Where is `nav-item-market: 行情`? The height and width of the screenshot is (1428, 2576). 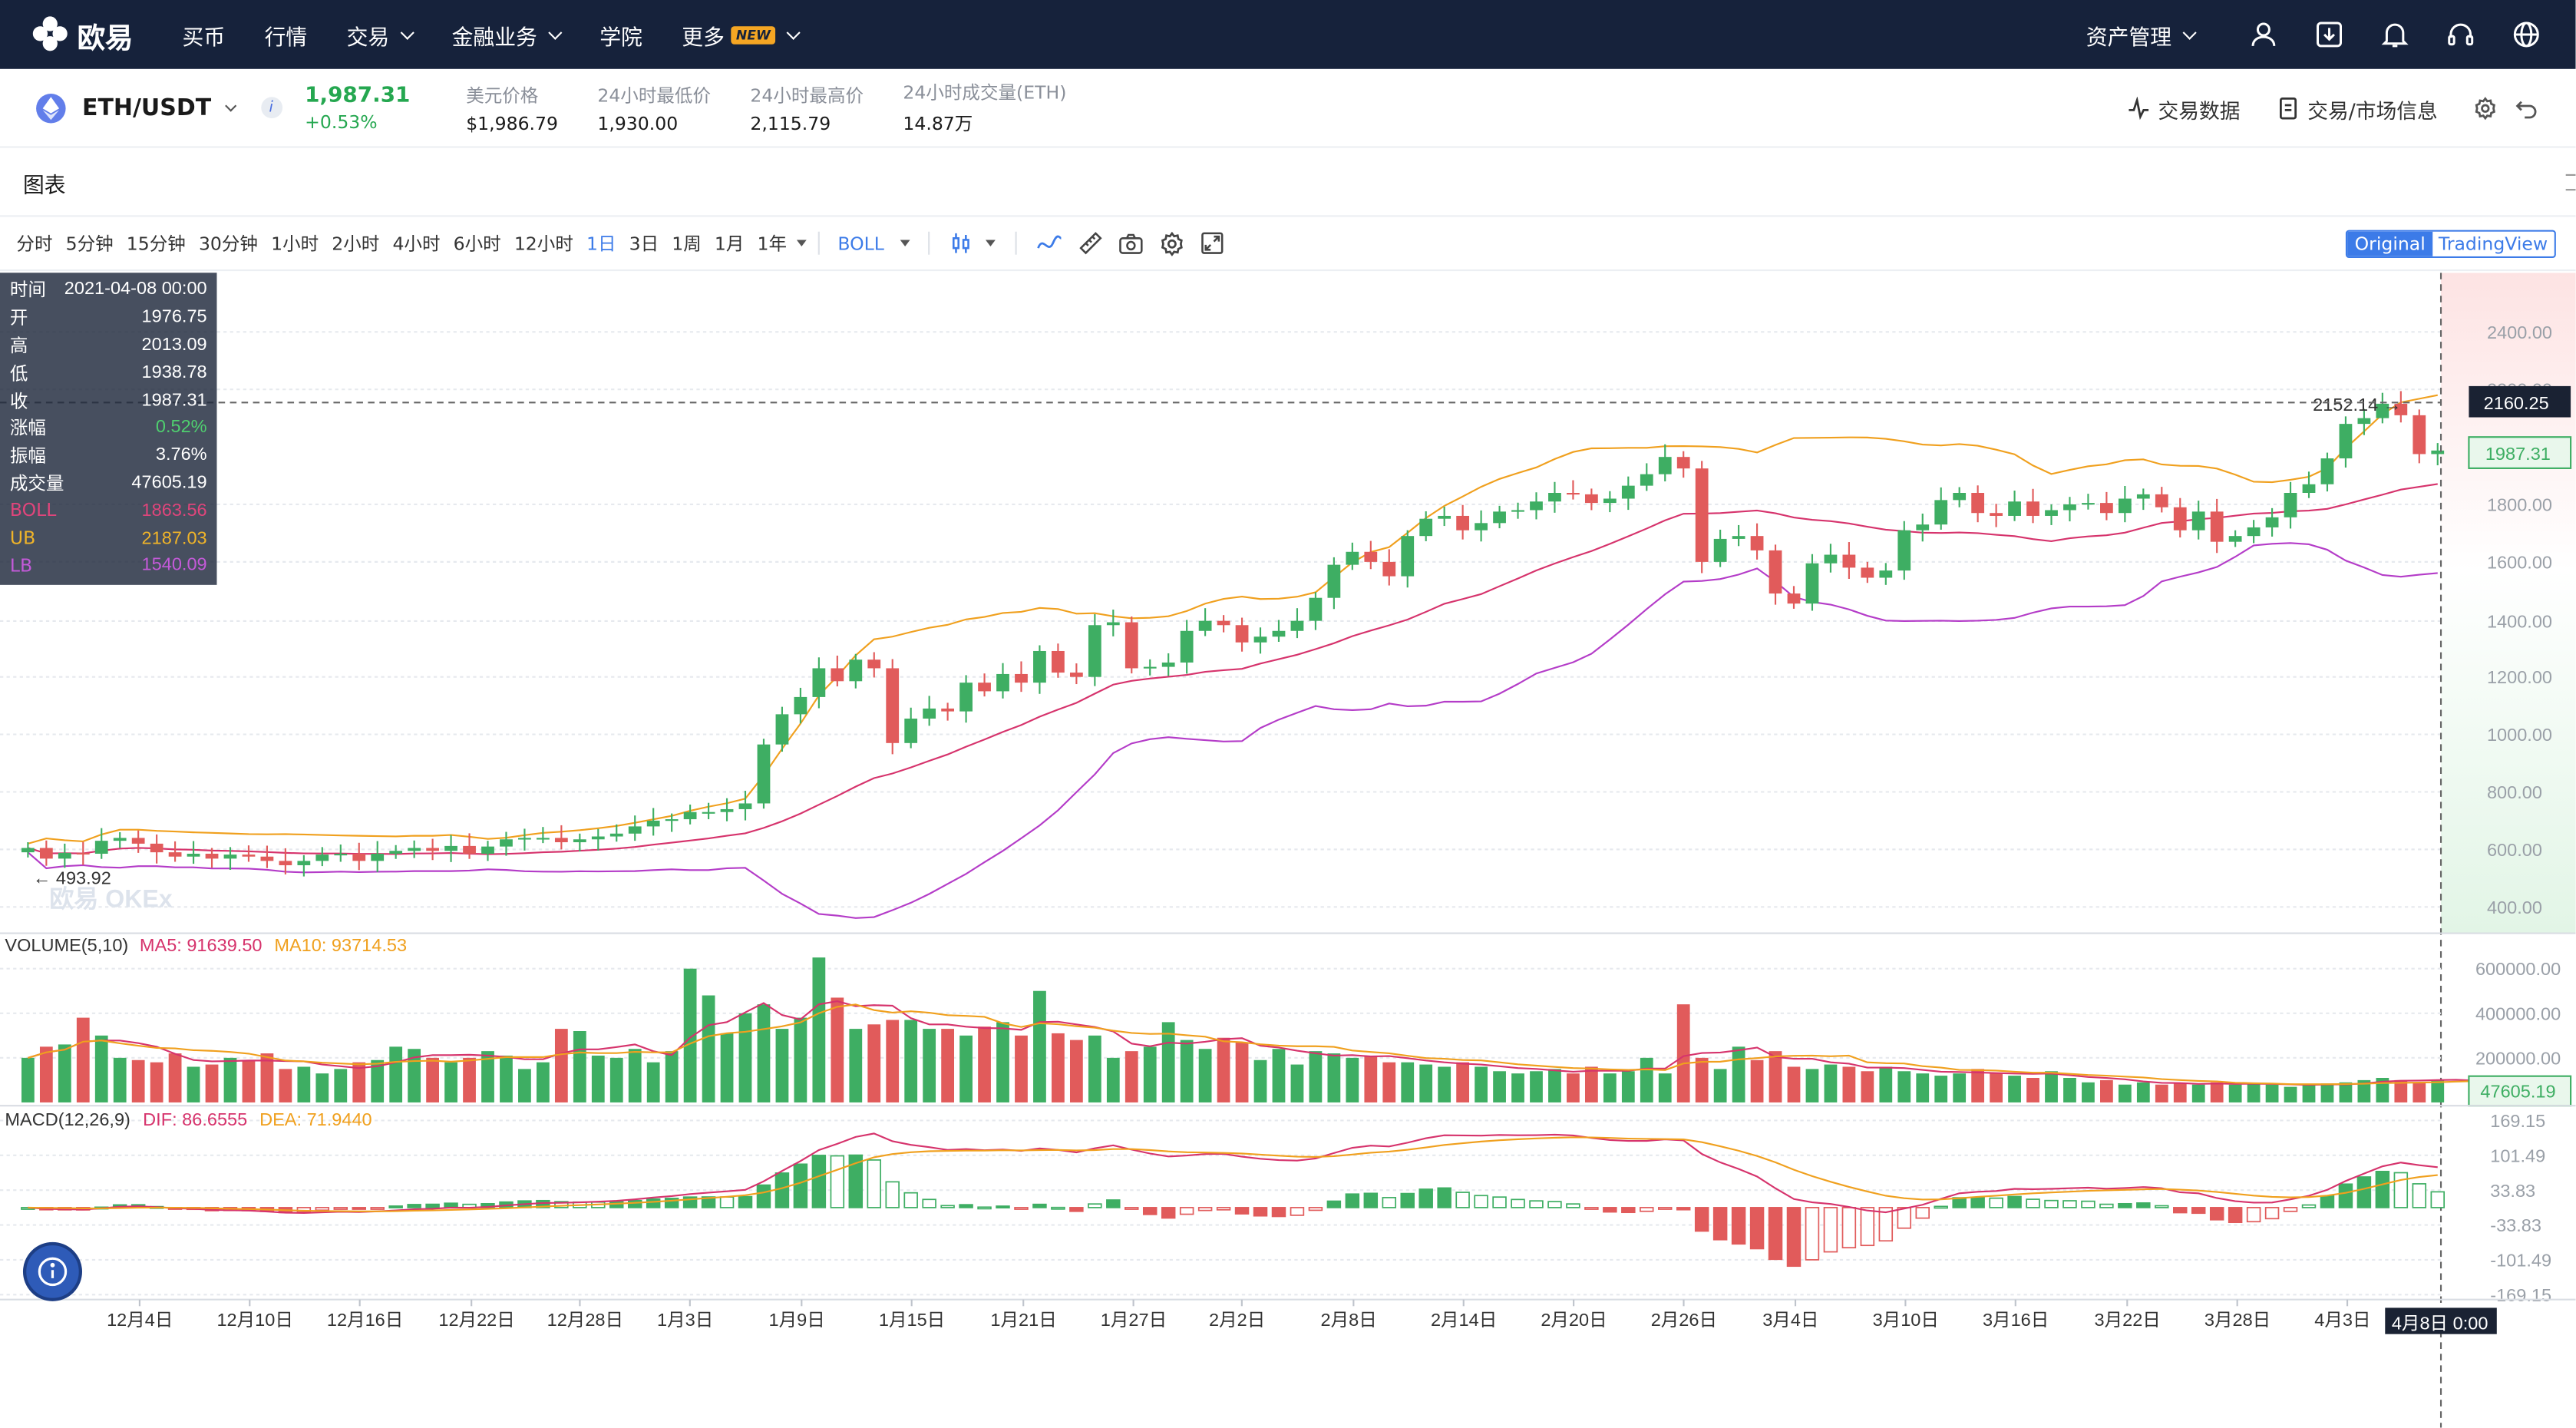 nav-item-market: 行情 is located at coordinates (286, 34).